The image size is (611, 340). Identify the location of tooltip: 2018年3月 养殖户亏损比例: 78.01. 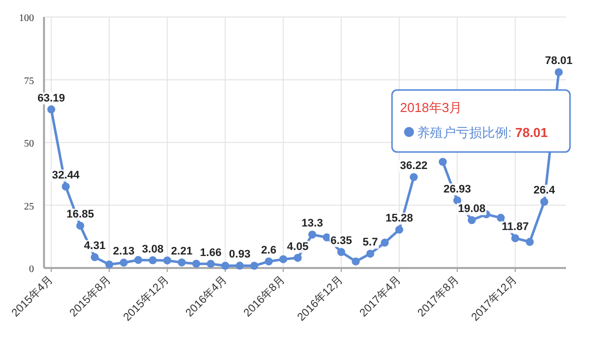
(481, 121).